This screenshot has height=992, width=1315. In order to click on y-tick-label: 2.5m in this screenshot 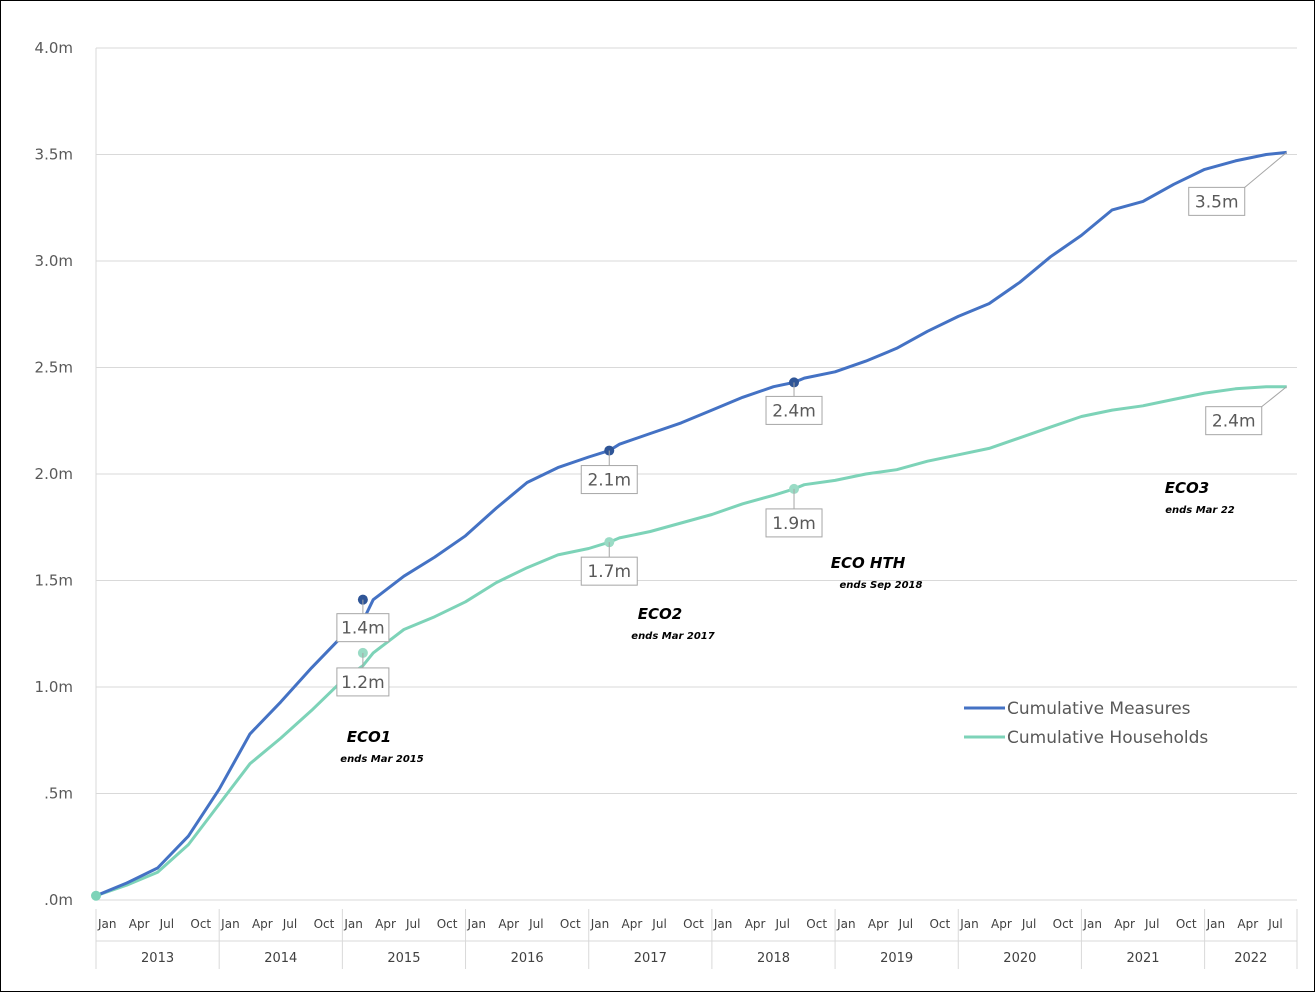, I will do `click(54, 368)`.